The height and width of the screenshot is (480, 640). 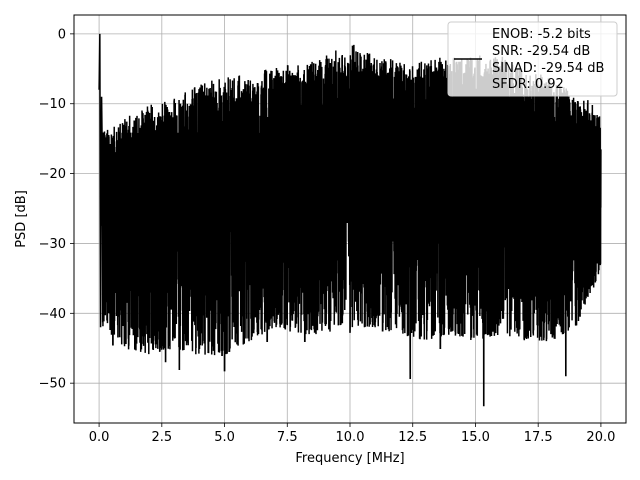 What do you see at coordinates (161, 437) in the screenshot?
I see `x-tick-label: 2.5` at bounding box center [161, 437].